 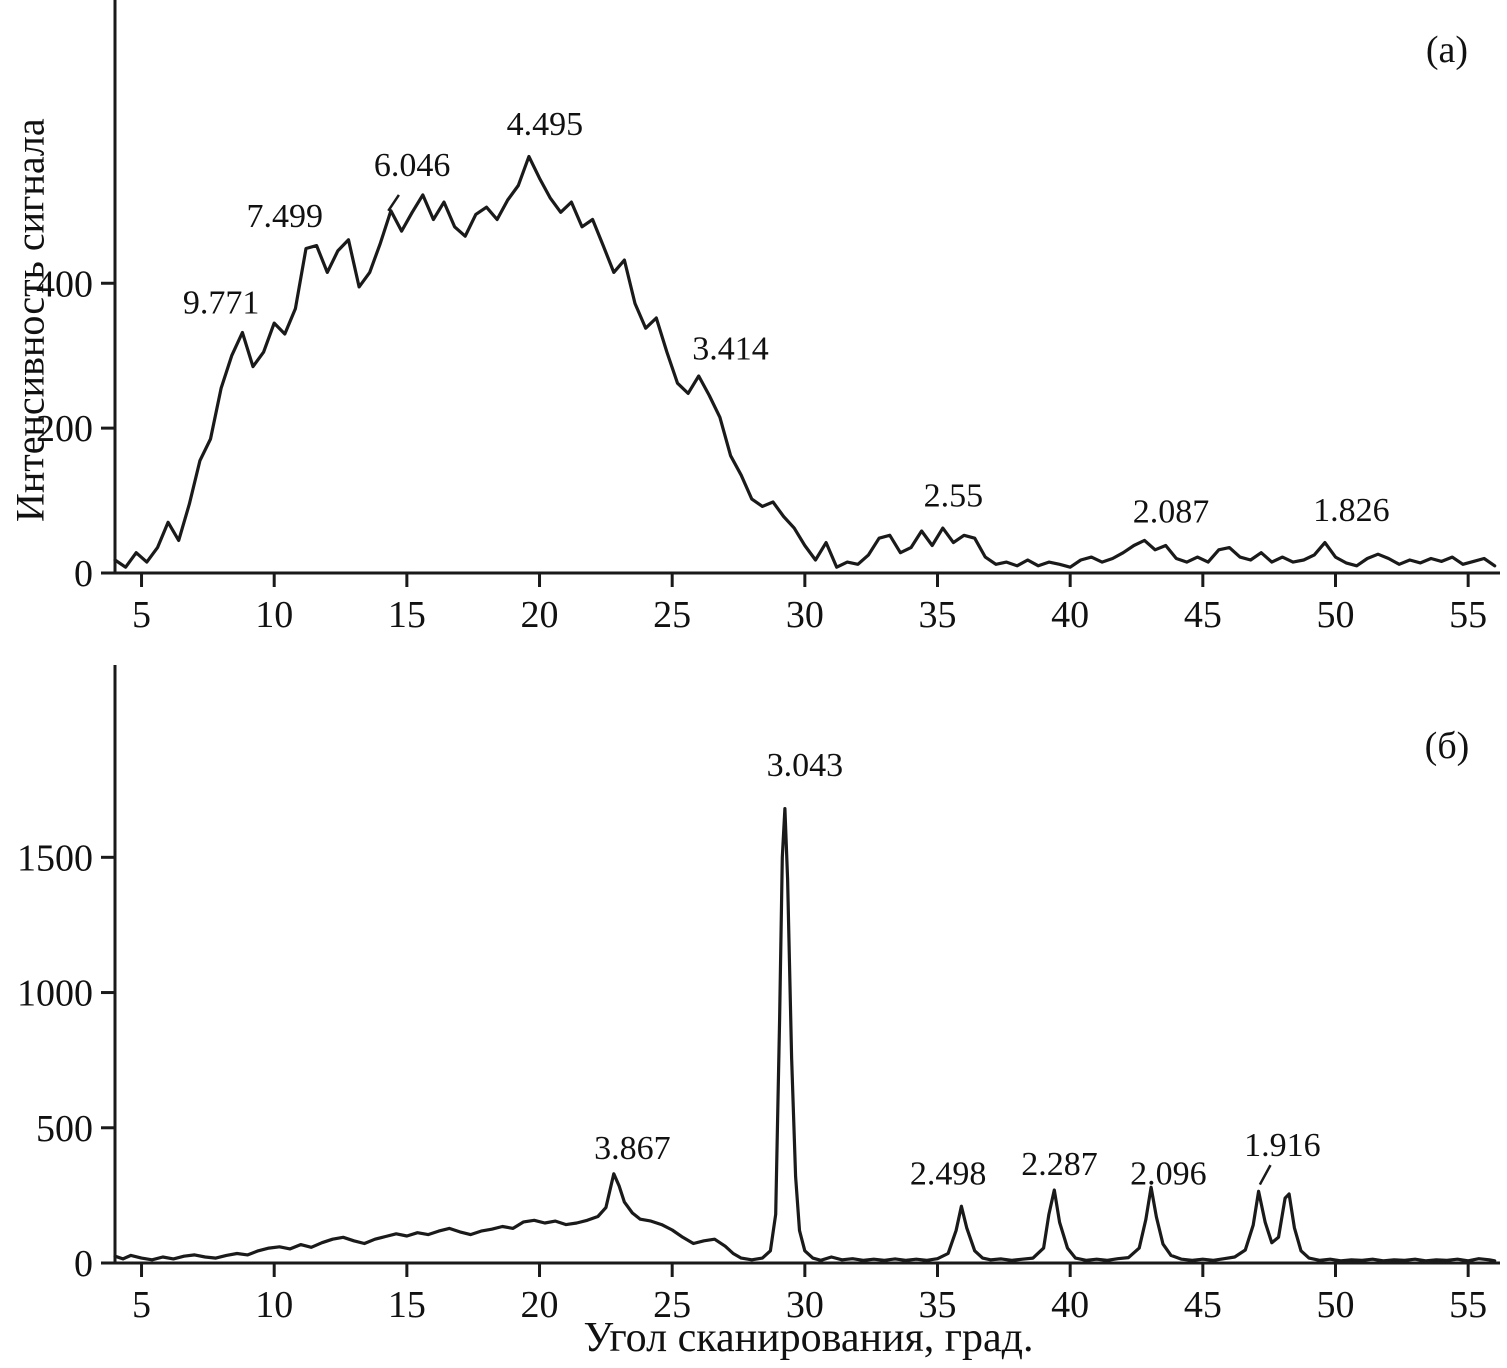 What do you see at coordinates (954, 495) in the screenshot?
I see `peak-annotation: 2.55` at bounding box center [954, 495].